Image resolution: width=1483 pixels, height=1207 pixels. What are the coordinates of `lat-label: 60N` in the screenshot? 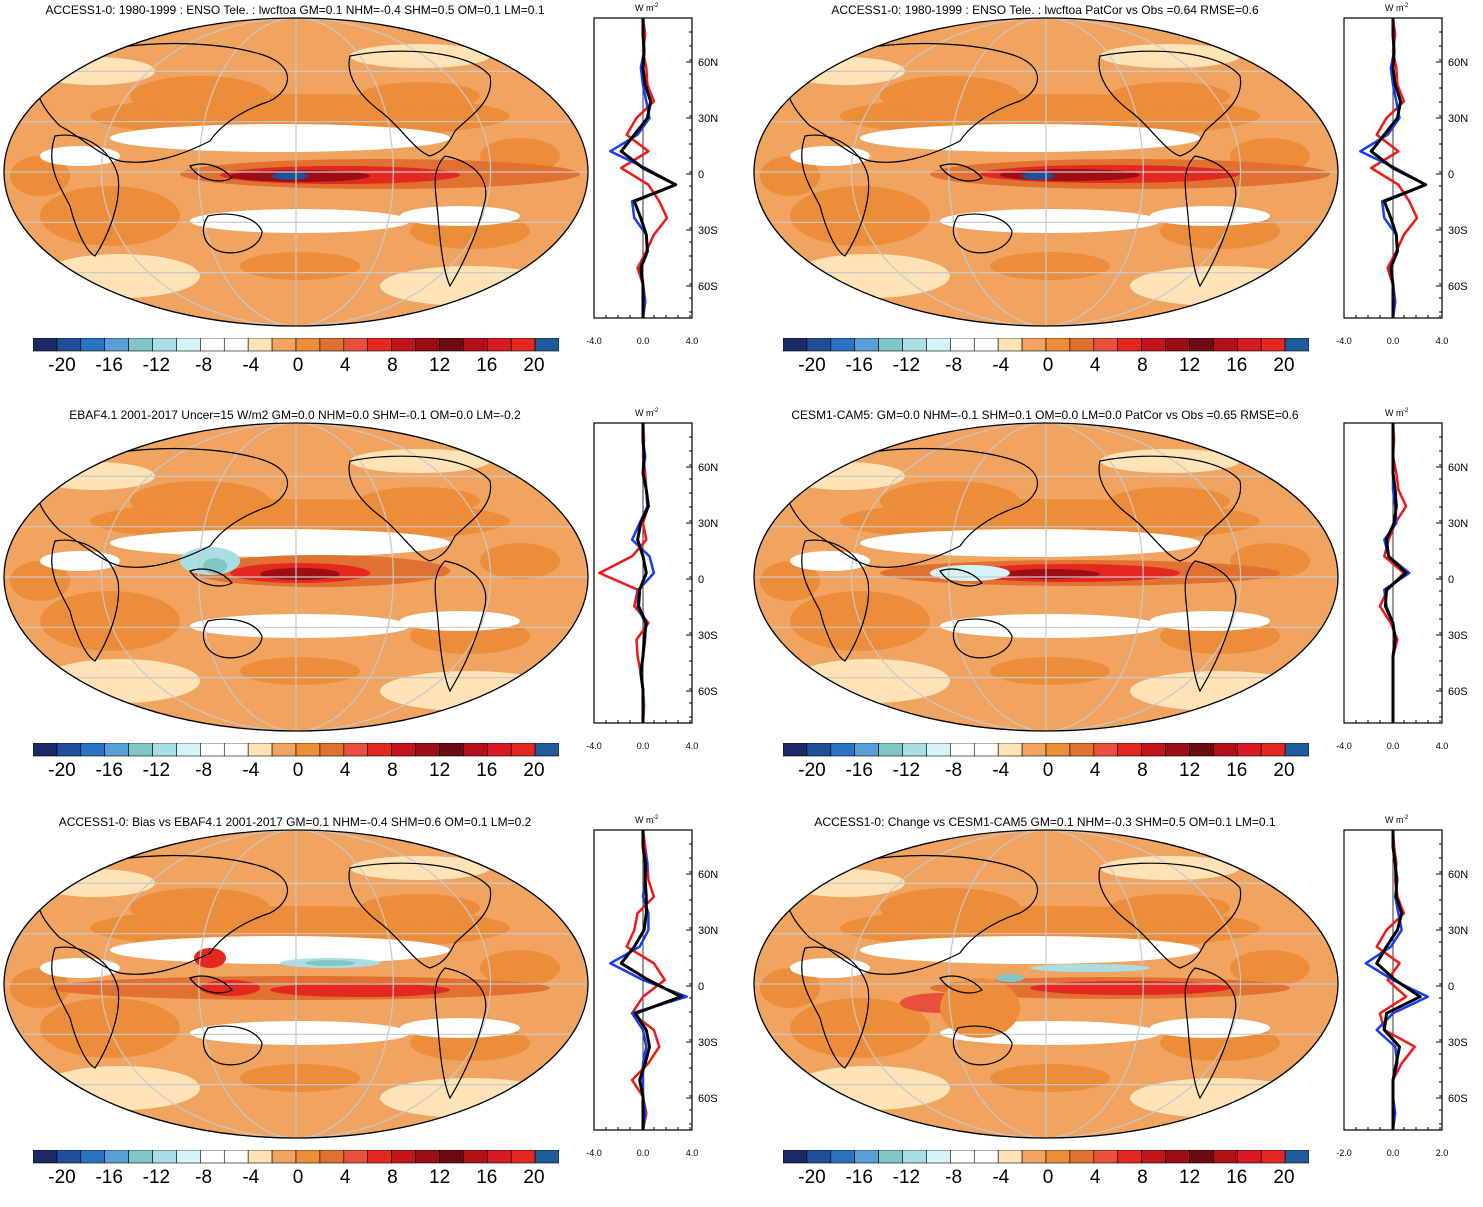 It's located at (1458, 63).